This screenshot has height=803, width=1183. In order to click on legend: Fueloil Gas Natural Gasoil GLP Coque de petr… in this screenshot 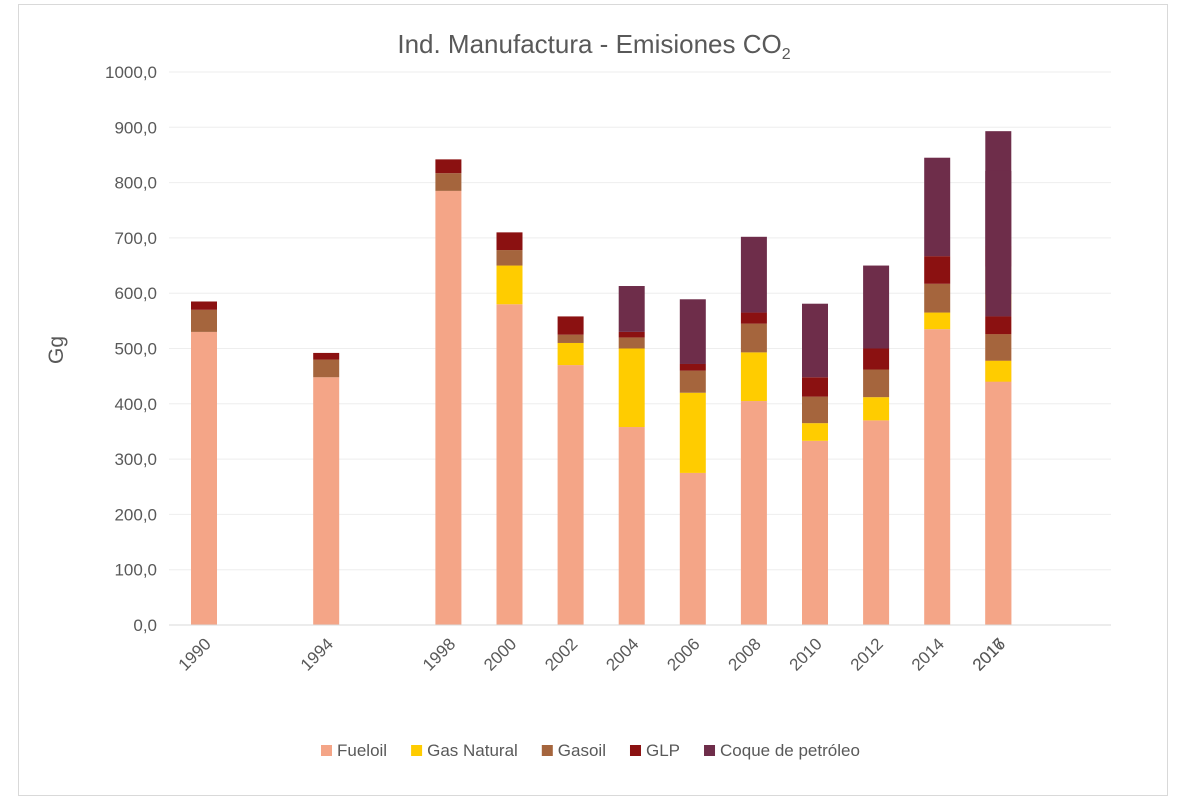, I will do `click(590, 750)`.